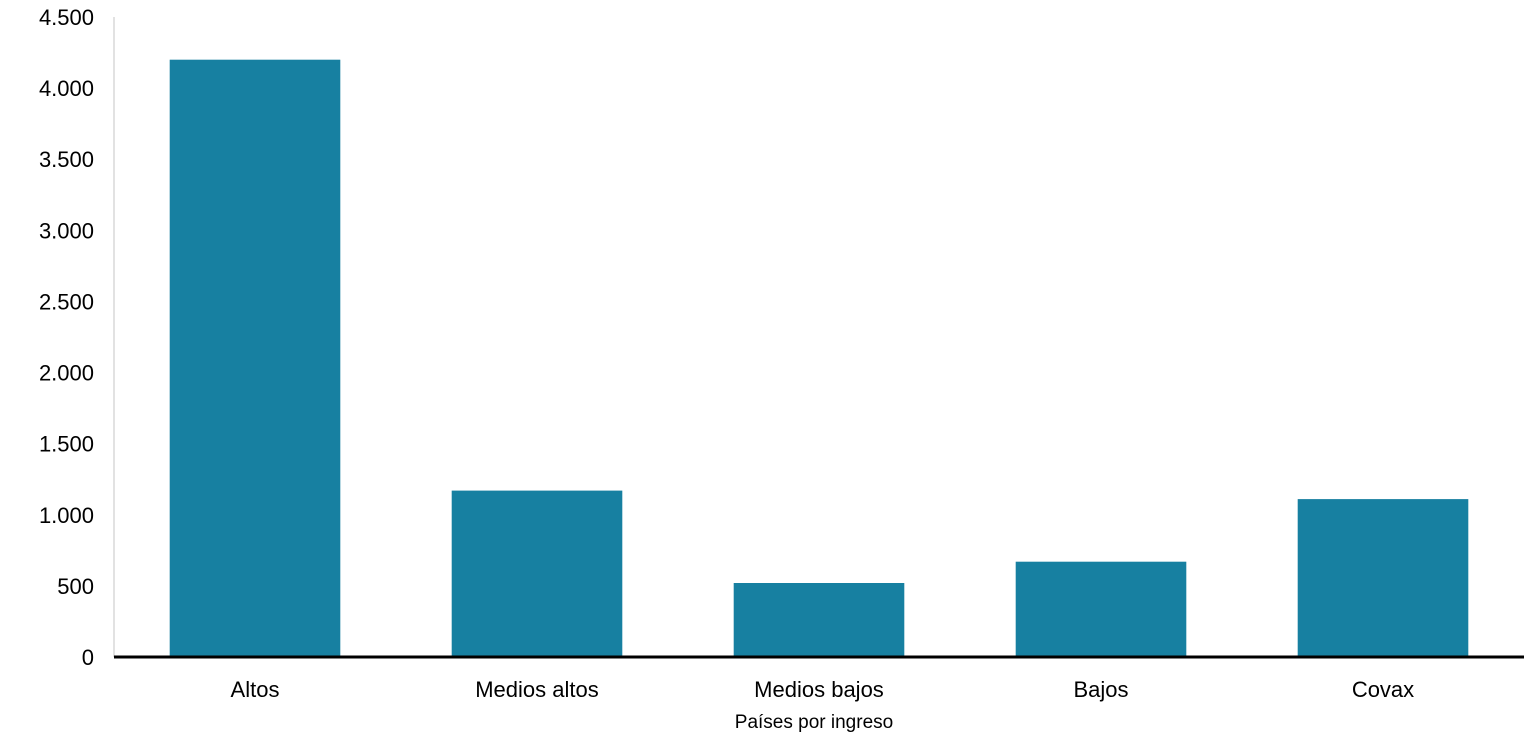 This screenshot has height=739, width=1534. I want to click on x-tick-label: Bajos, so click(1100, 689).